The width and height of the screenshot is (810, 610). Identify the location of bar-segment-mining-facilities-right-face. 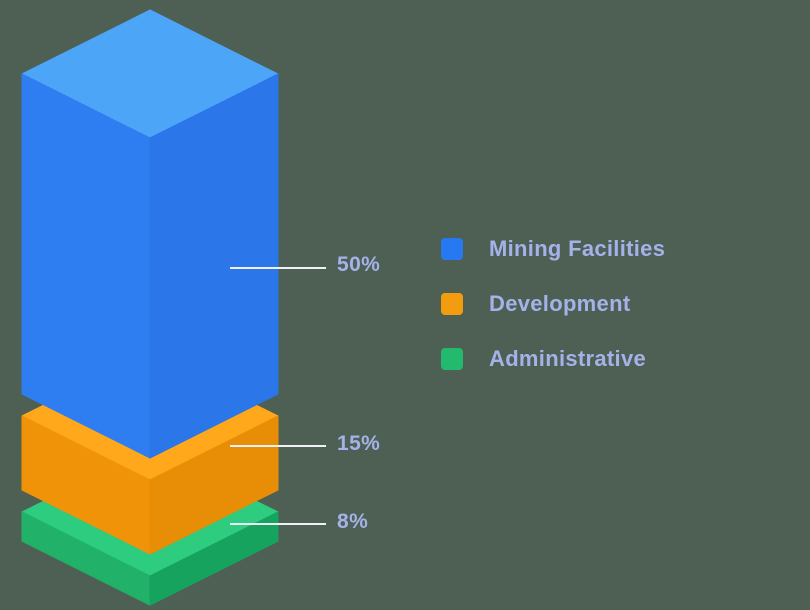
(214, 266).